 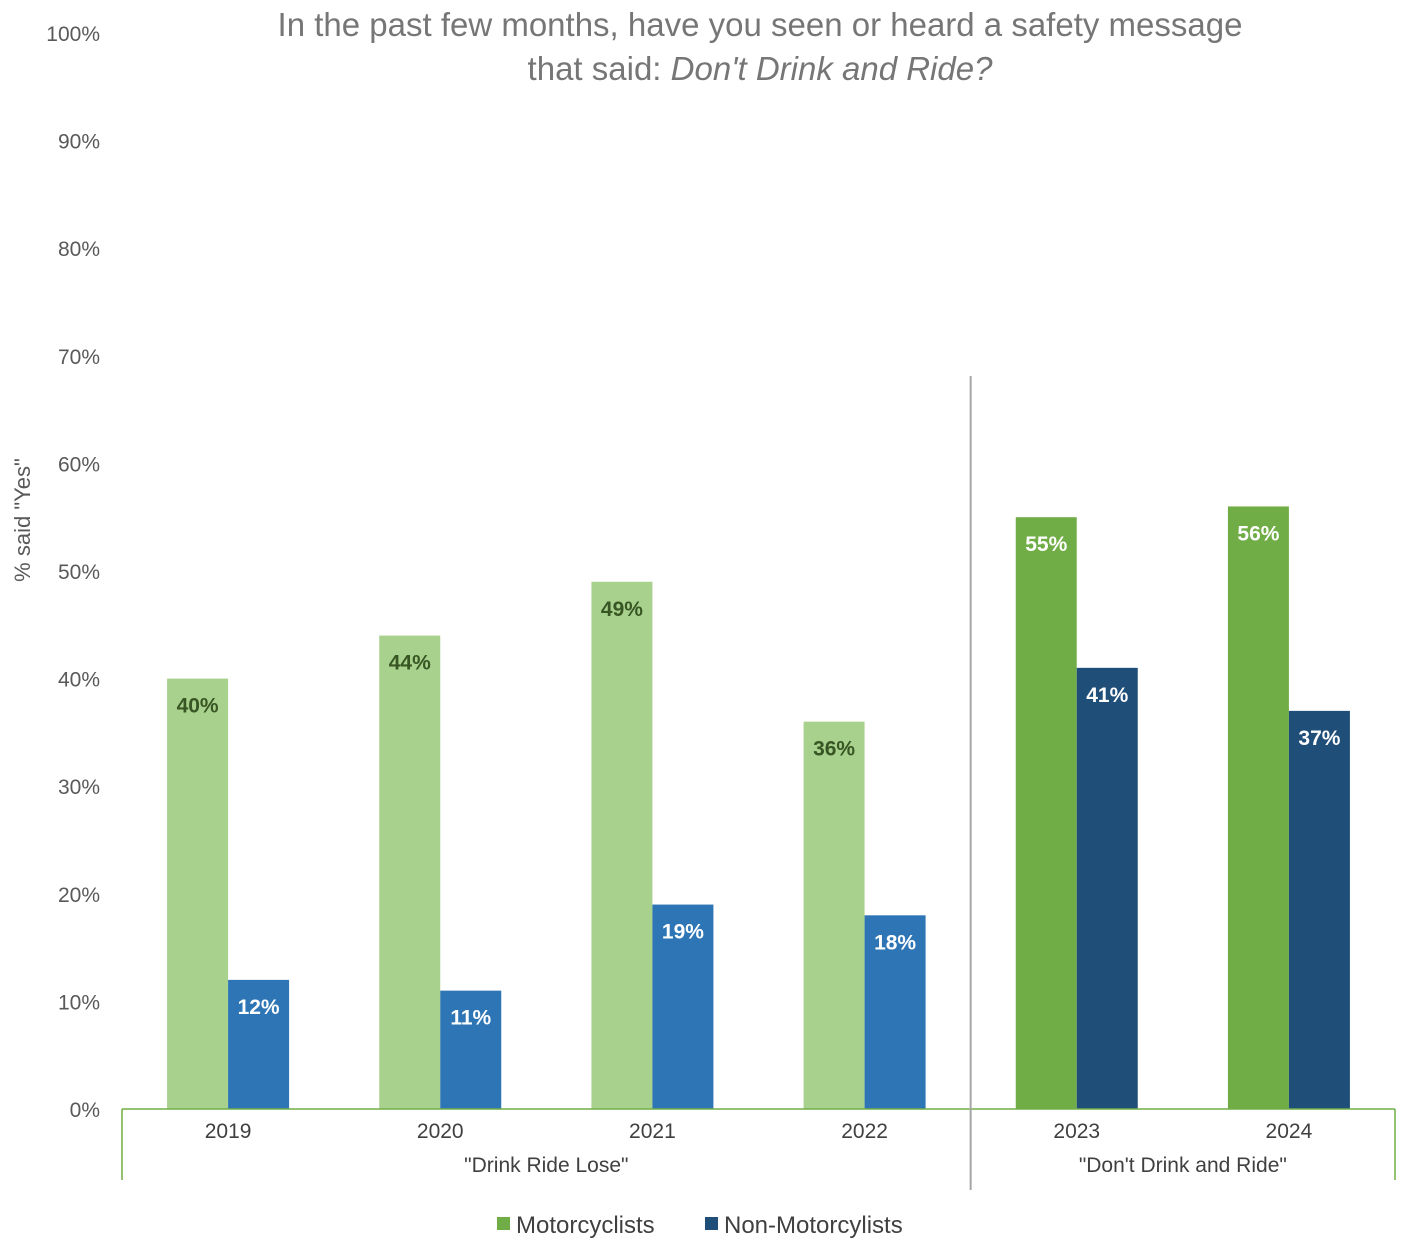 What do you see at coordinates (585, 1225) in the screenshot?
I see `legend-motorcyclists: Motorcyclists` at bounding box center [585, 1225].